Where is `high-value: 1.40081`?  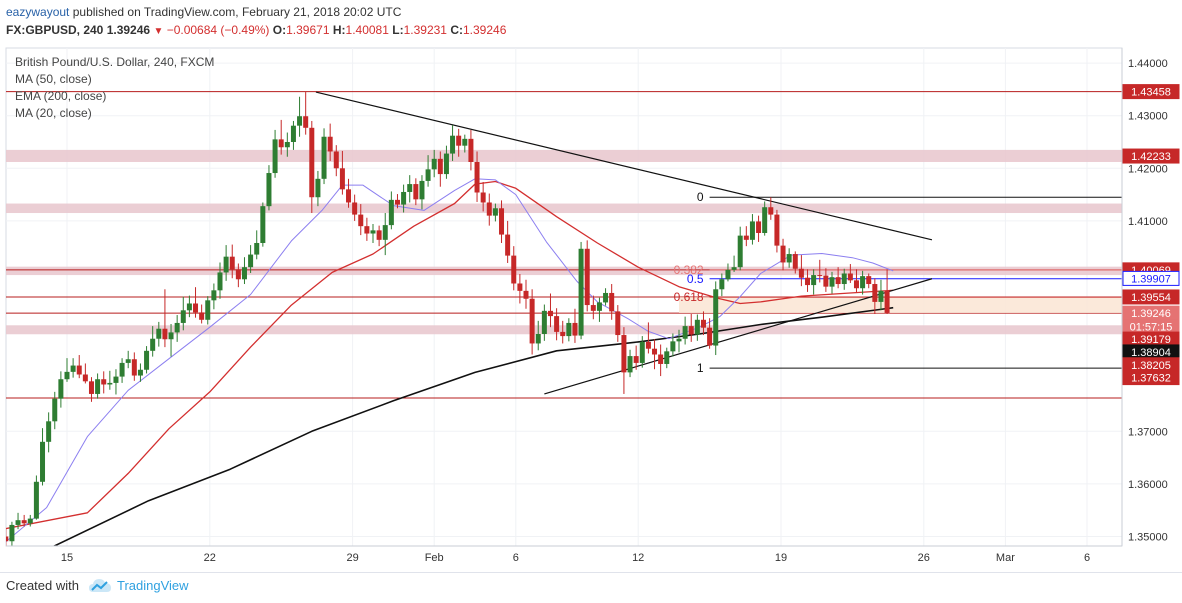 high-value: 1.40081 is located at coordinates (367, 30).